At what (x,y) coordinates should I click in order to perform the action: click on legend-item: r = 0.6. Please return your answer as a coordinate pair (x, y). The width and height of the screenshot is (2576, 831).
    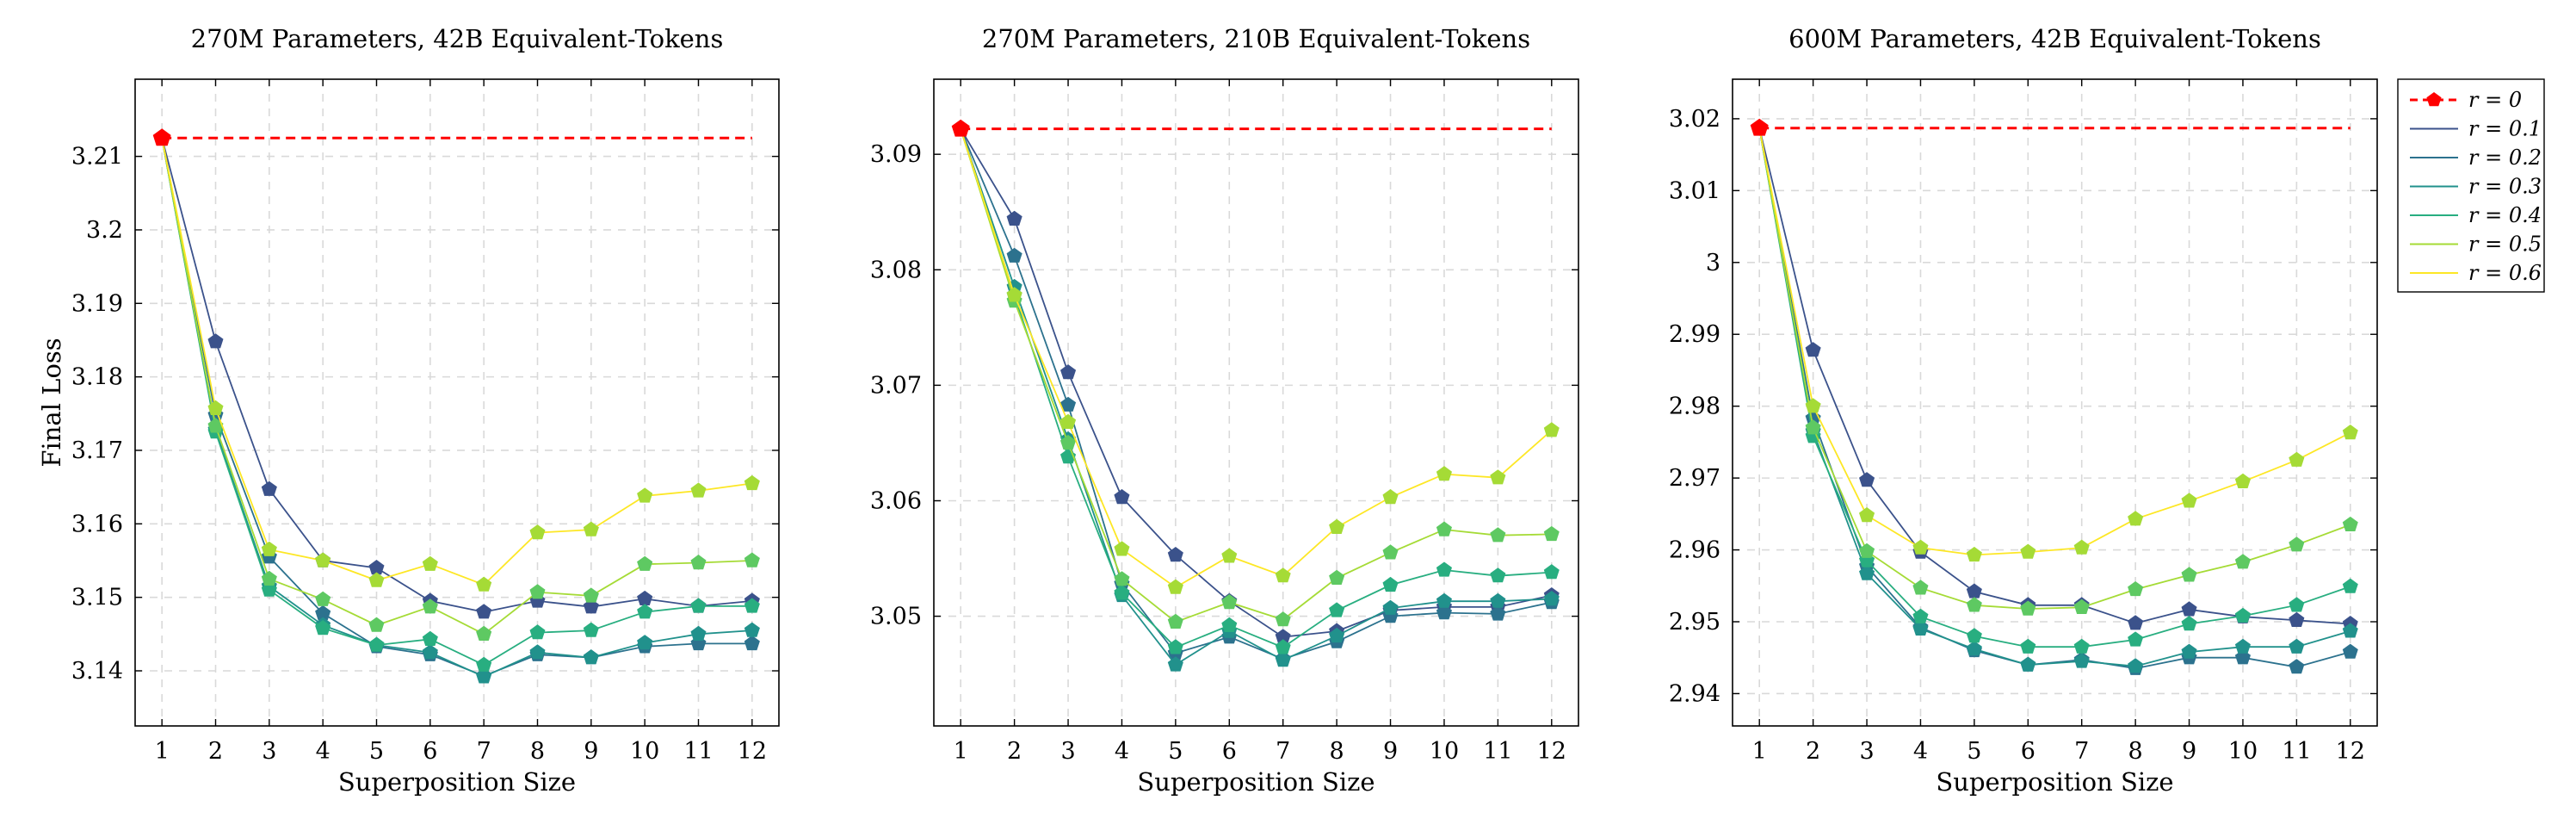
    Looking at the image, I should click on (2476, 273).